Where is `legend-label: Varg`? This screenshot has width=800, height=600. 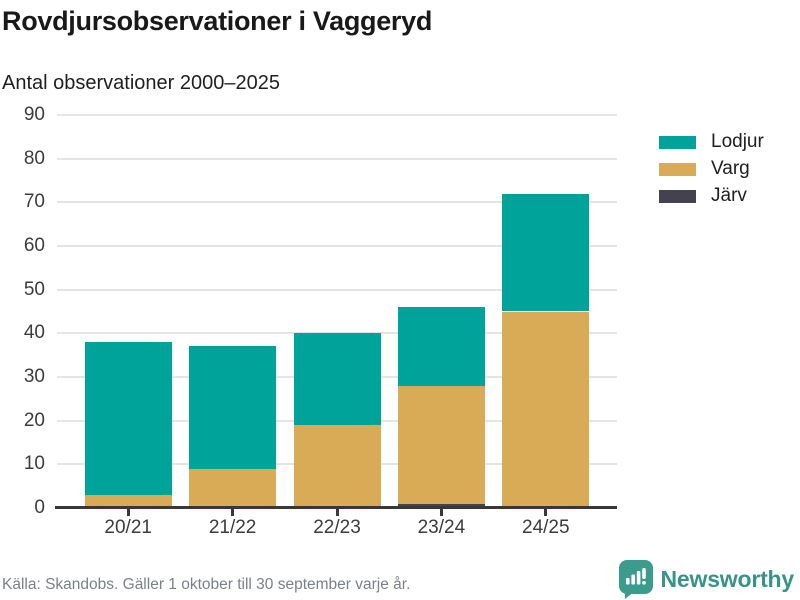 legend-label: Varg is located at coordinates (730, 168).